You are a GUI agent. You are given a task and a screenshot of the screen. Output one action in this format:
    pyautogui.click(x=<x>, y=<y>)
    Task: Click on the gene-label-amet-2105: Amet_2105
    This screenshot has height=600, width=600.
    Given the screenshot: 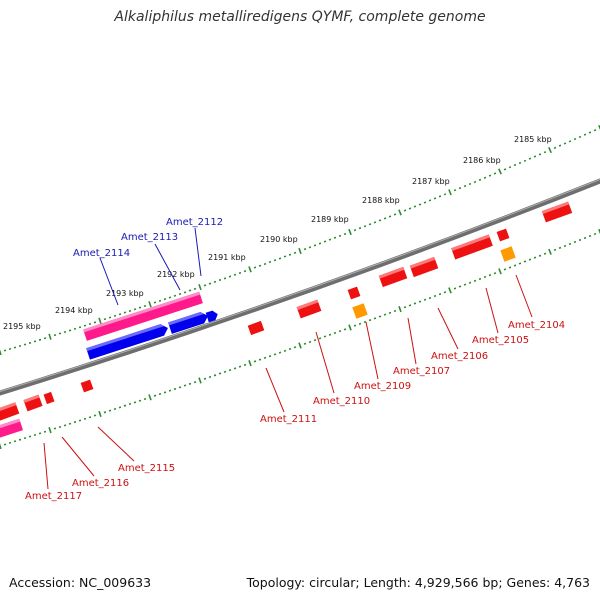 What is the action you would take?
    pyautogui.click(x=500, y=340)
    